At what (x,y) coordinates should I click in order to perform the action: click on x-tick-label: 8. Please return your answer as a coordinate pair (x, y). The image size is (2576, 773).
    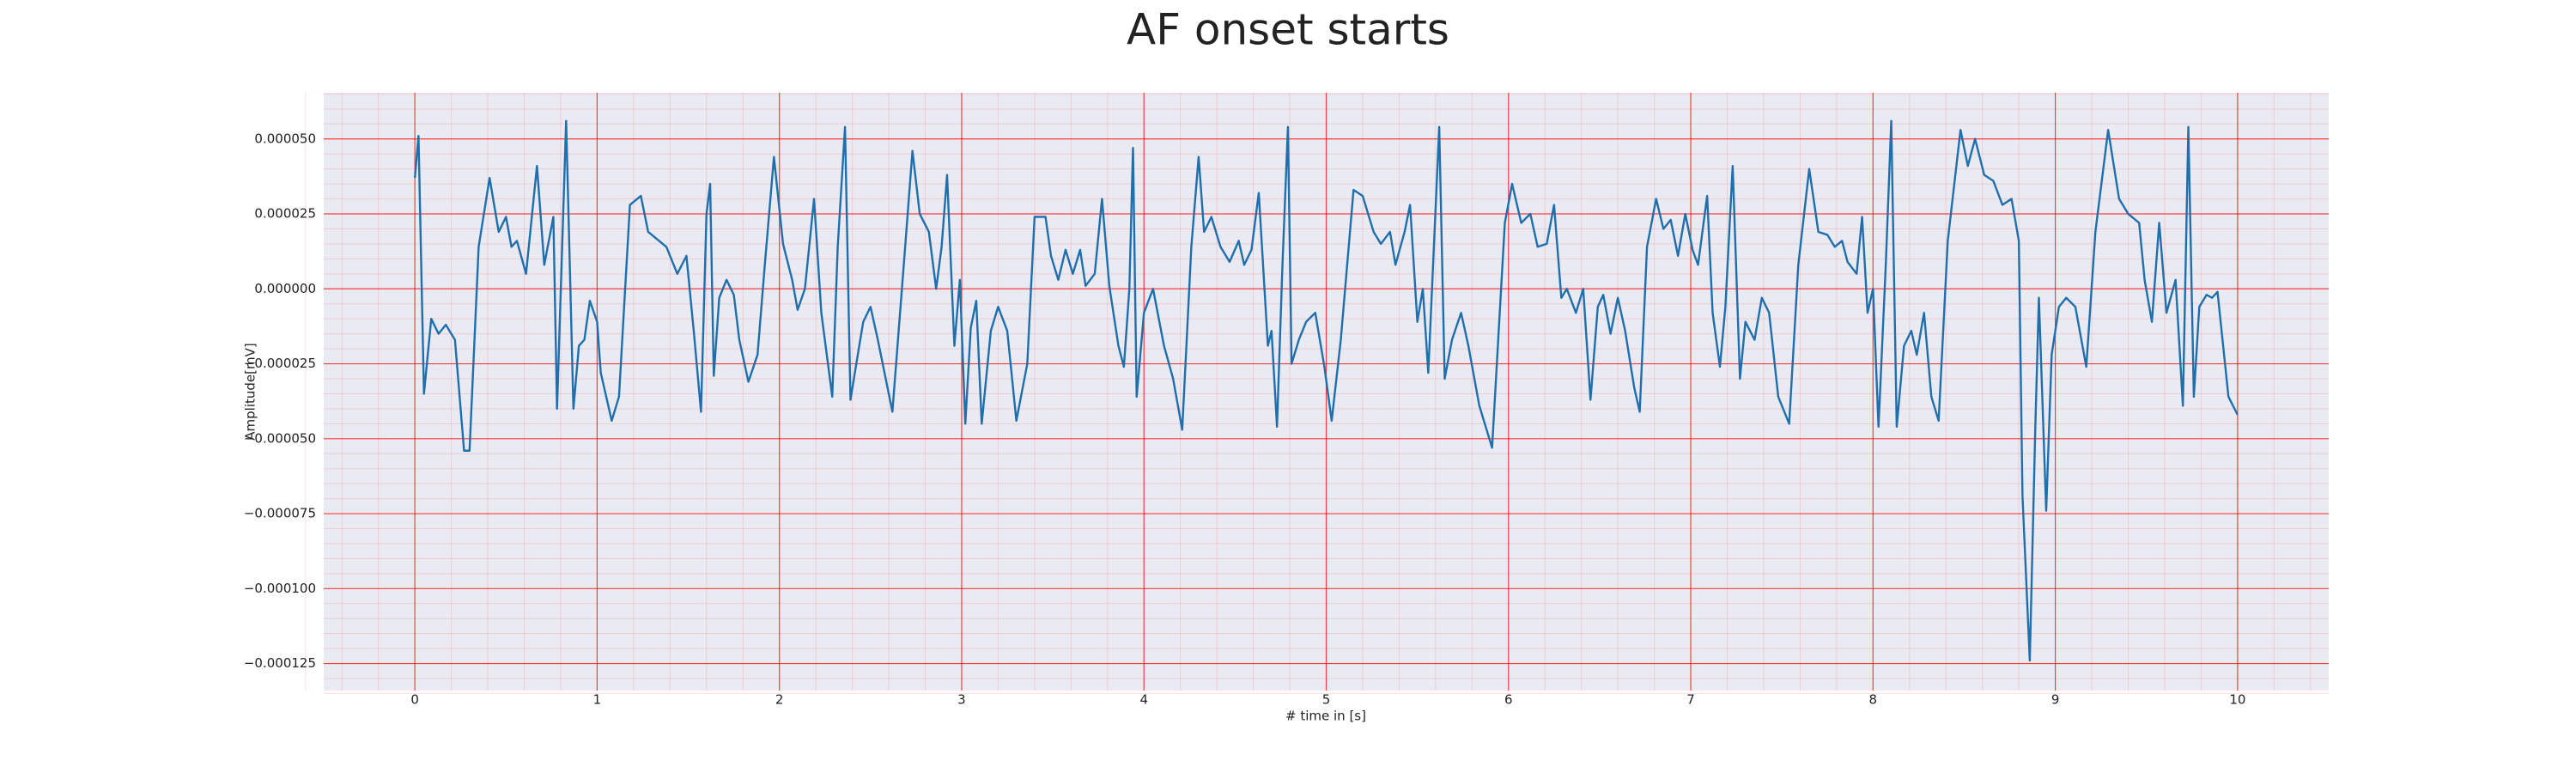
    Looking at the image, I should click on (1873, 700).